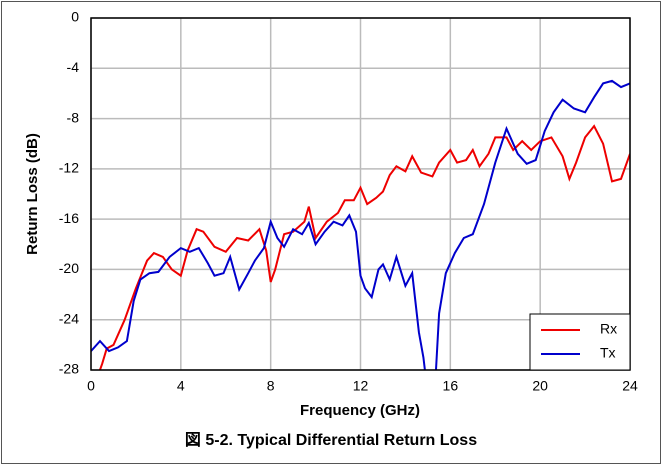 The image size is (663, 471). What do you see at coordinates (69, 168) in the screenshot?
I see `y-tick-label: -12` at bounding box center [69, 168].